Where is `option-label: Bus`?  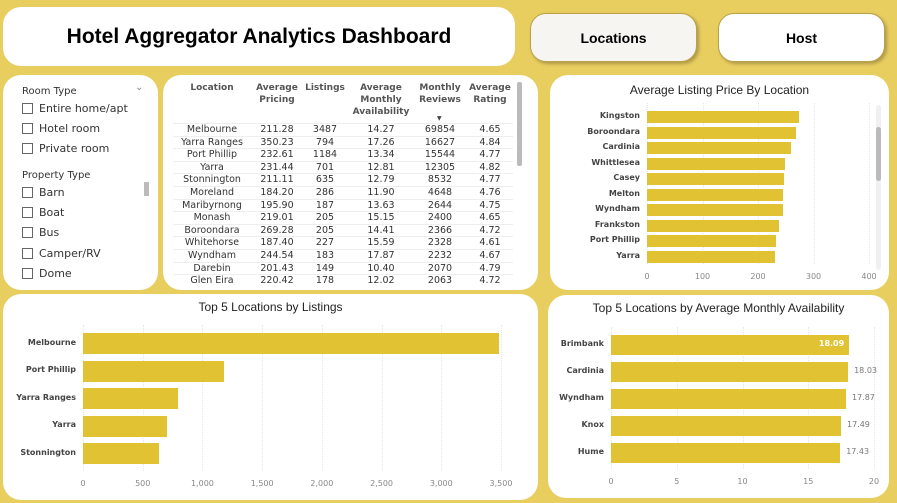 option-label: Bus is located at coordinates (49, 232).